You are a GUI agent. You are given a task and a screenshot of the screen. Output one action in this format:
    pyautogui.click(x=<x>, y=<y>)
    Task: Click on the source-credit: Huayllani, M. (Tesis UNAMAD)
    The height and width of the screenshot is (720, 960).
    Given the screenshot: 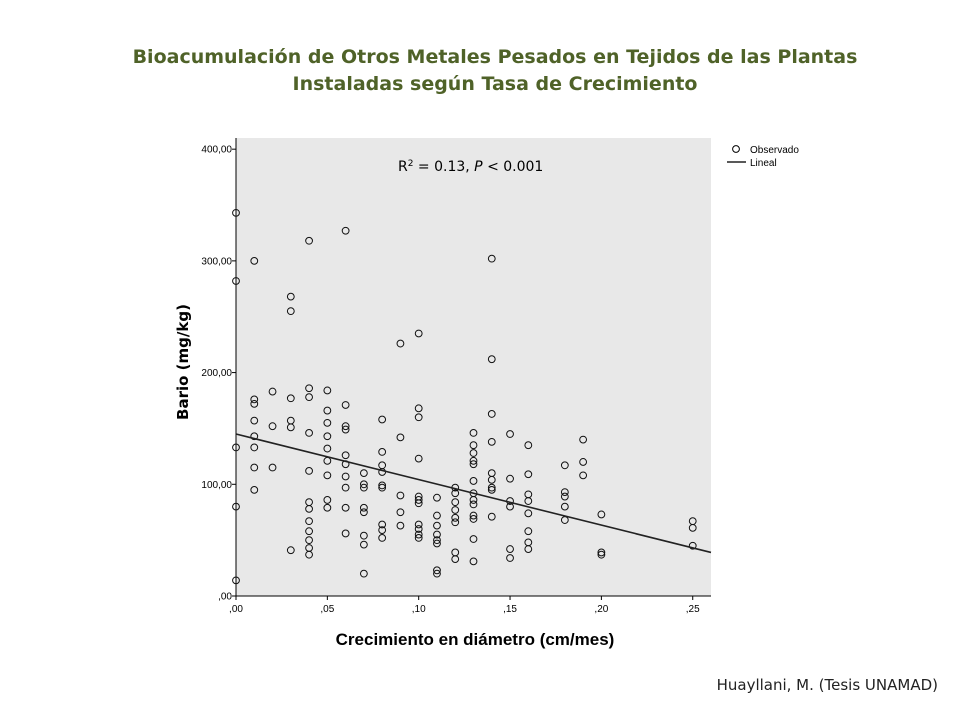 What is the action you would take?
    pyautogui.click(x=827, y=685)
    